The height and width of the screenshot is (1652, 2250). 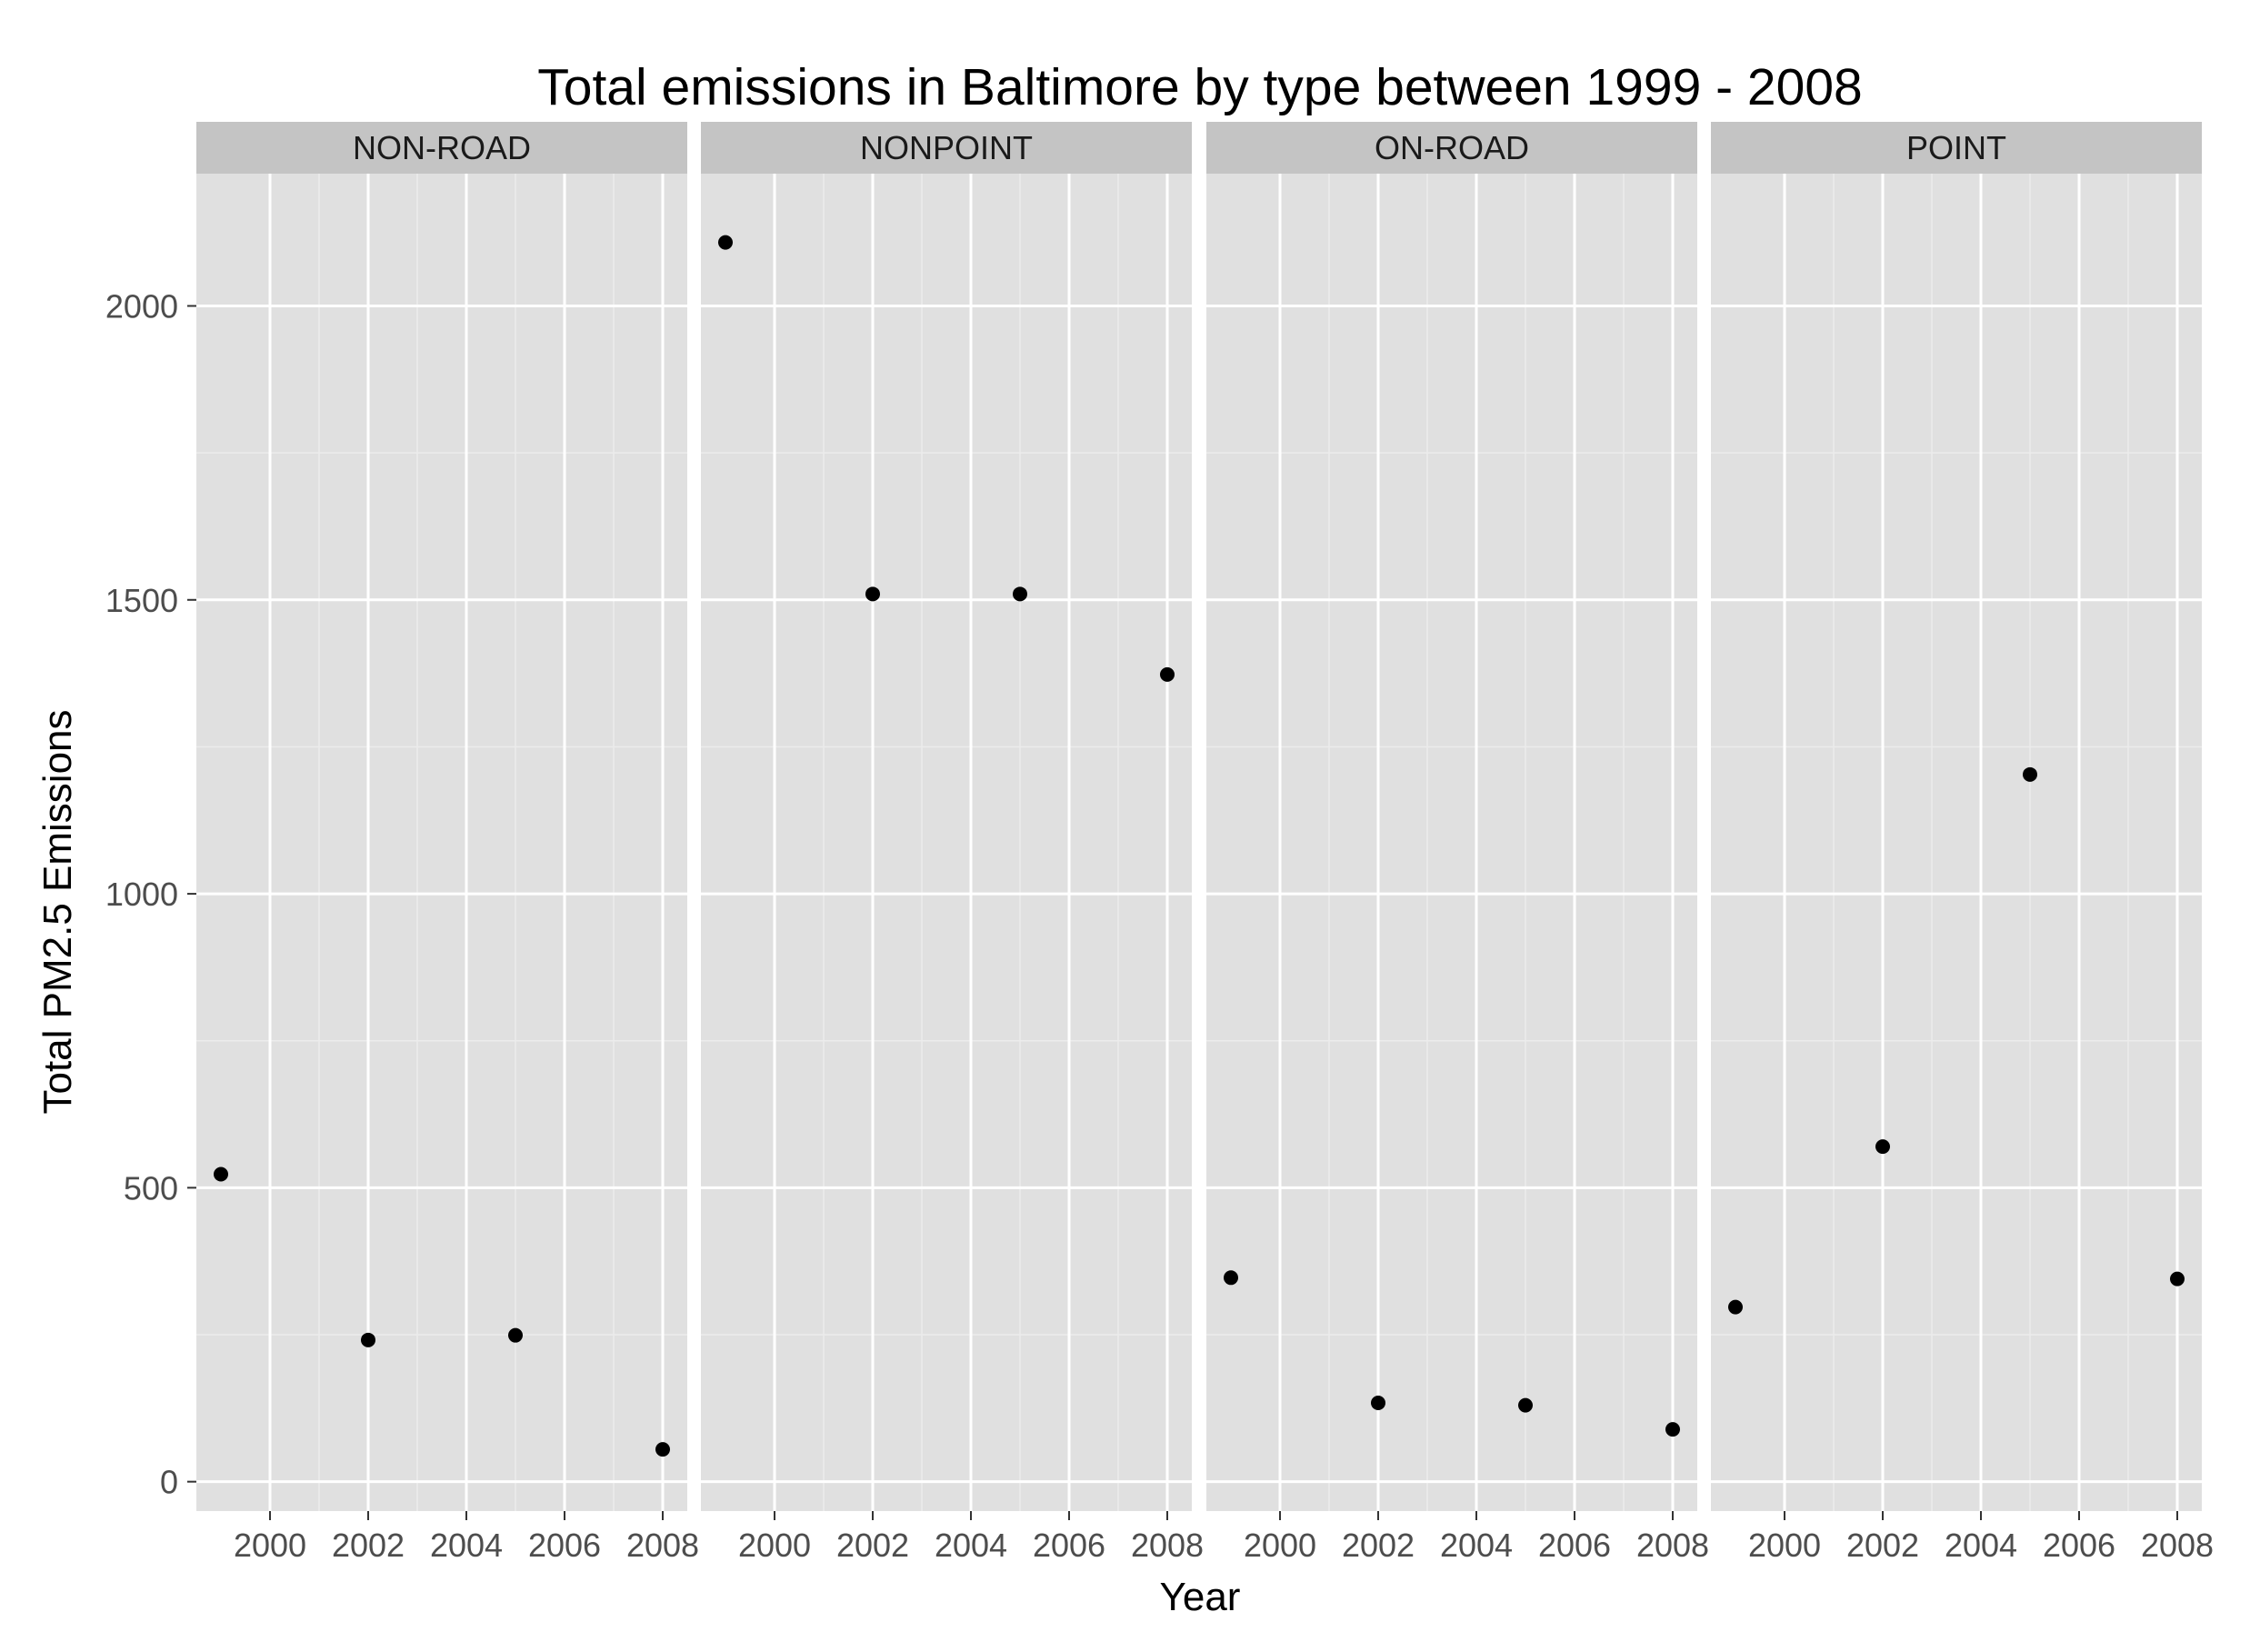 I want to click on y-tick-label: 1000, so click(x=141, y=894).